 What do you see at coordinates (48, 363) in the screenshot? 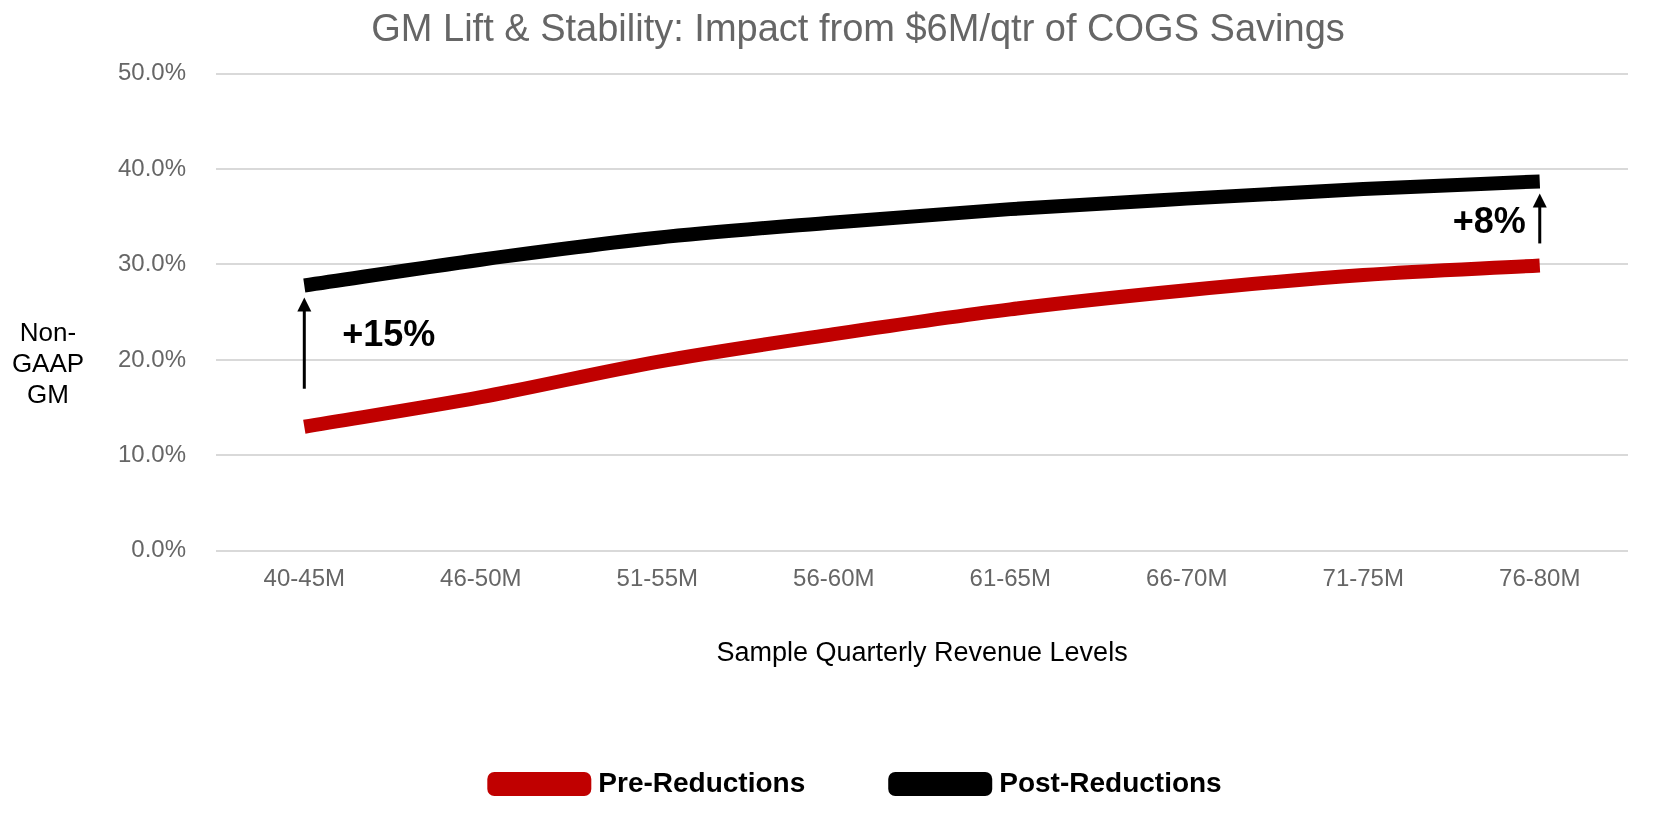
I see `y-axis-title: Non-GAAP GM` at bounding box center [48, 363].